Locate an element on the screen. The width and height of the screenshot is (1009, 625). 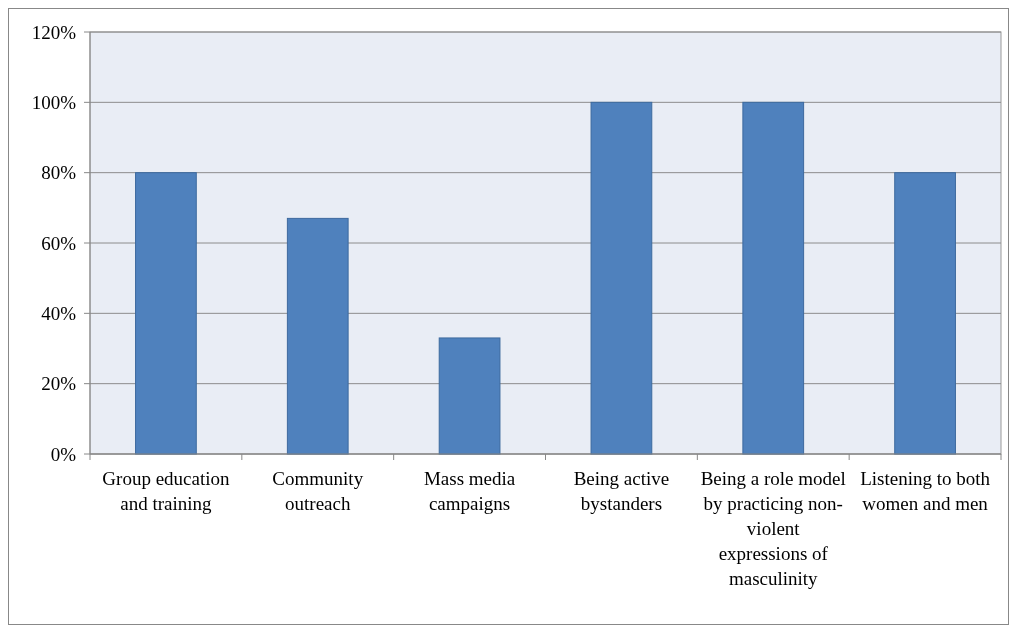
y-tick-label: 120% is located at coordinates (54, 32).